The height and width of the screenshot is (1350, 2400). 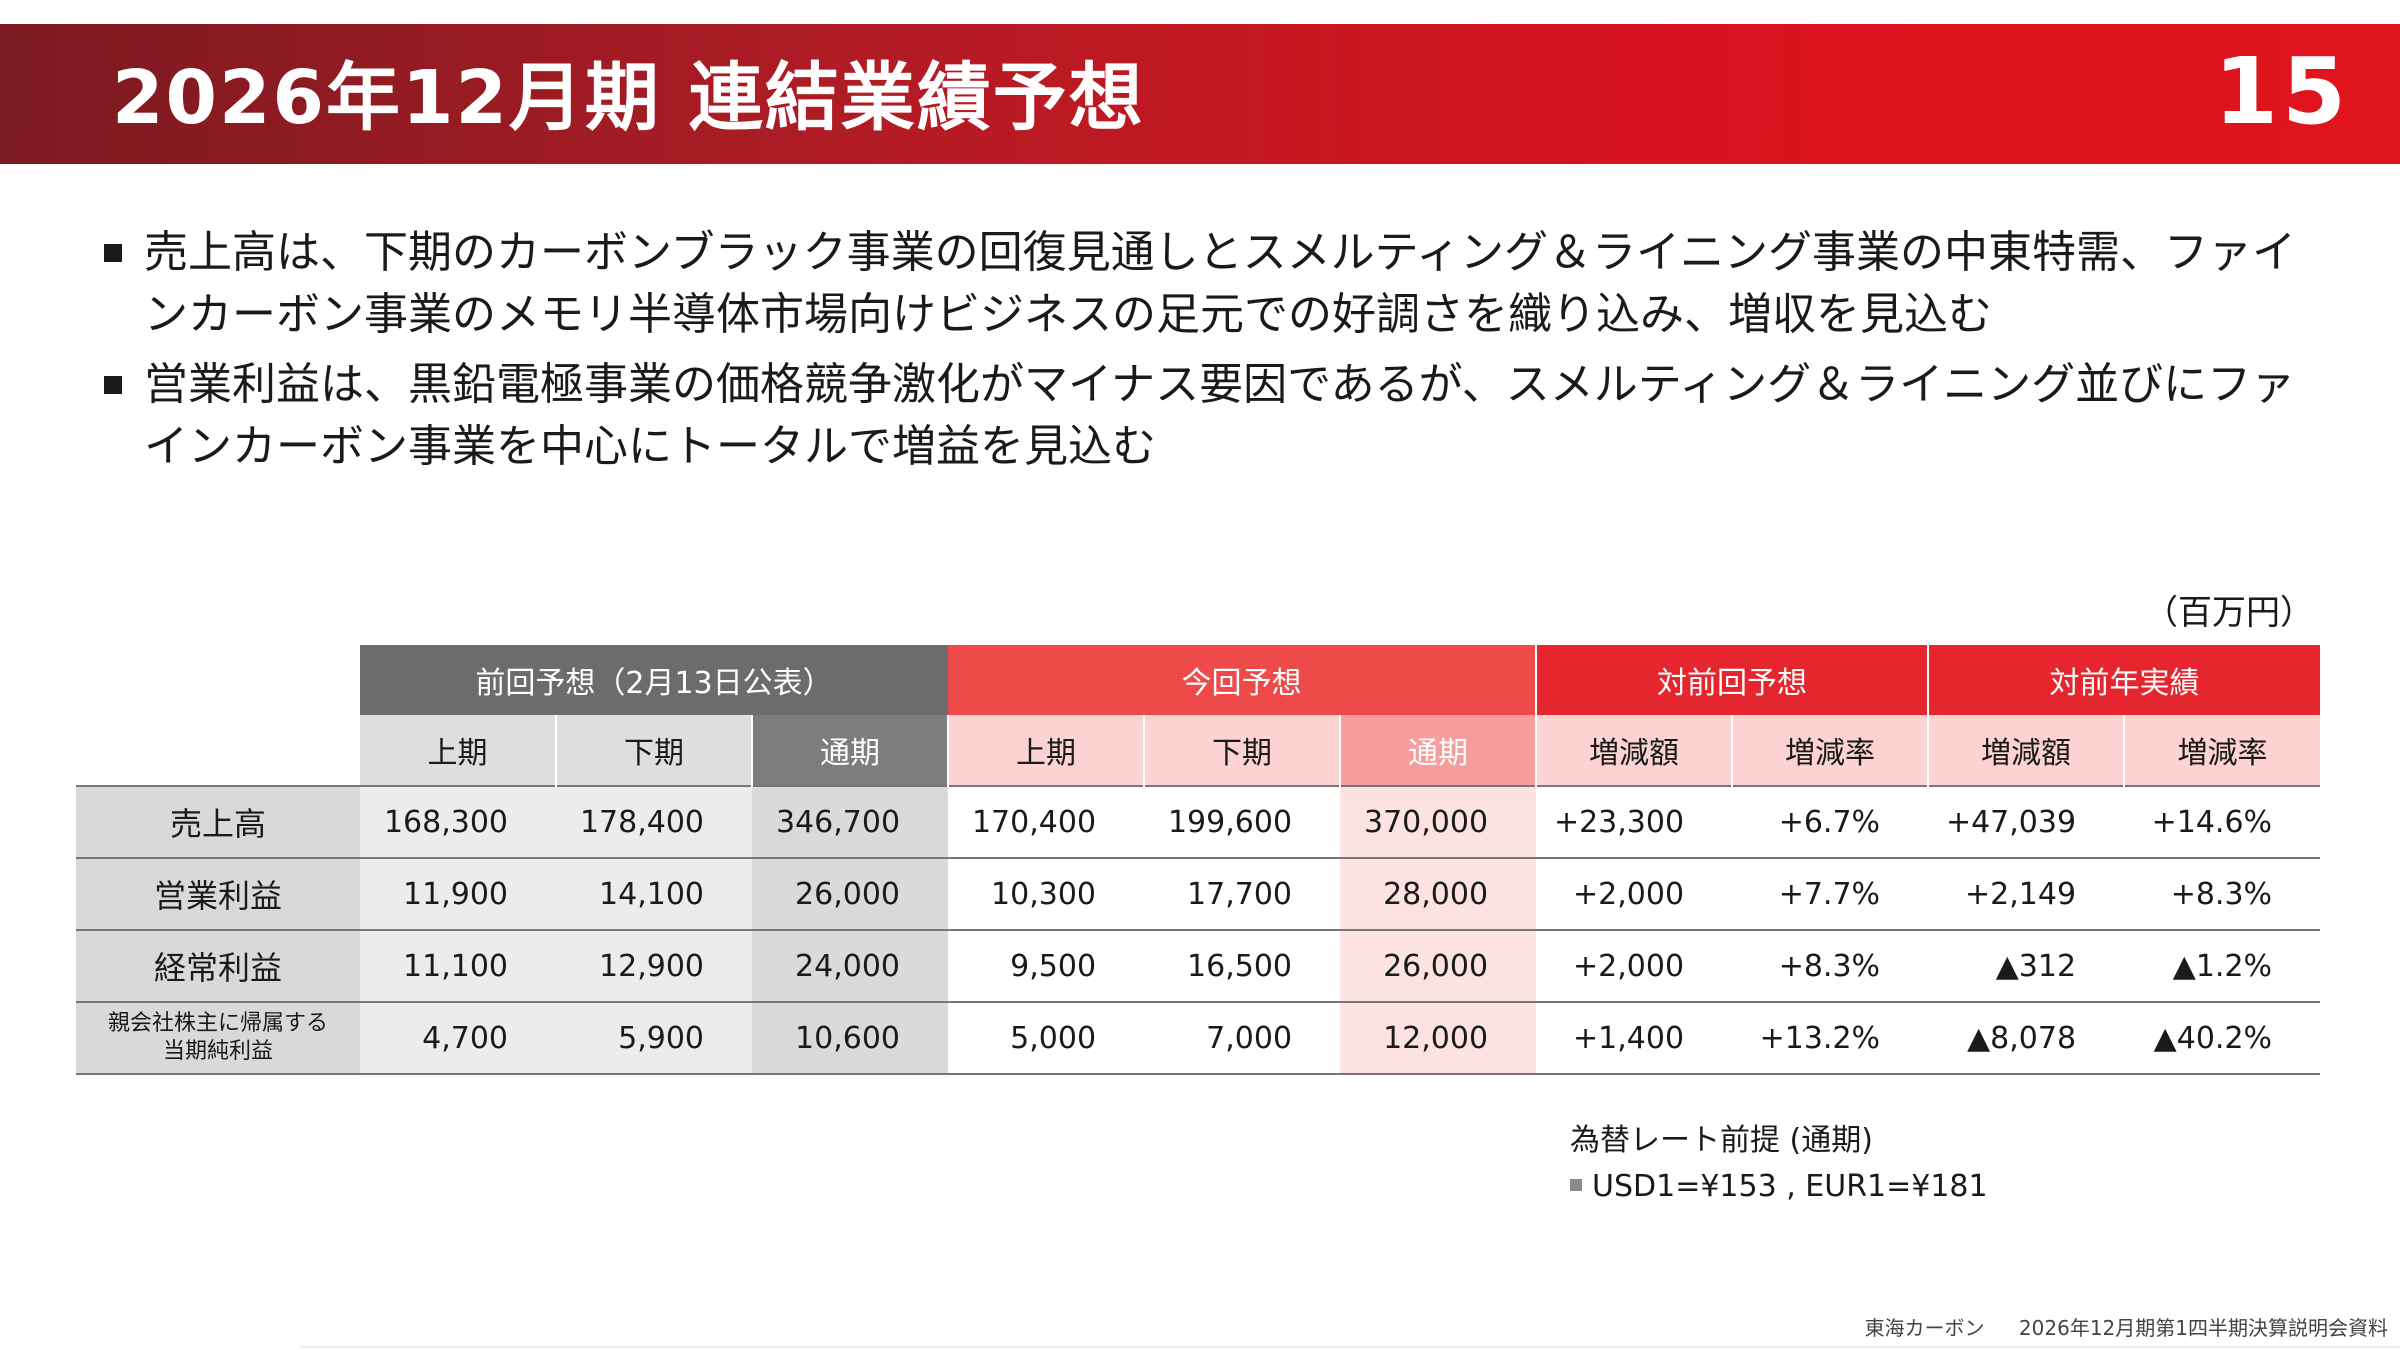 What do you see at coordinates (1634, 1038) in the screenshot?
I see `value-cell: +1,400` at bounding box center [1634, 1038].